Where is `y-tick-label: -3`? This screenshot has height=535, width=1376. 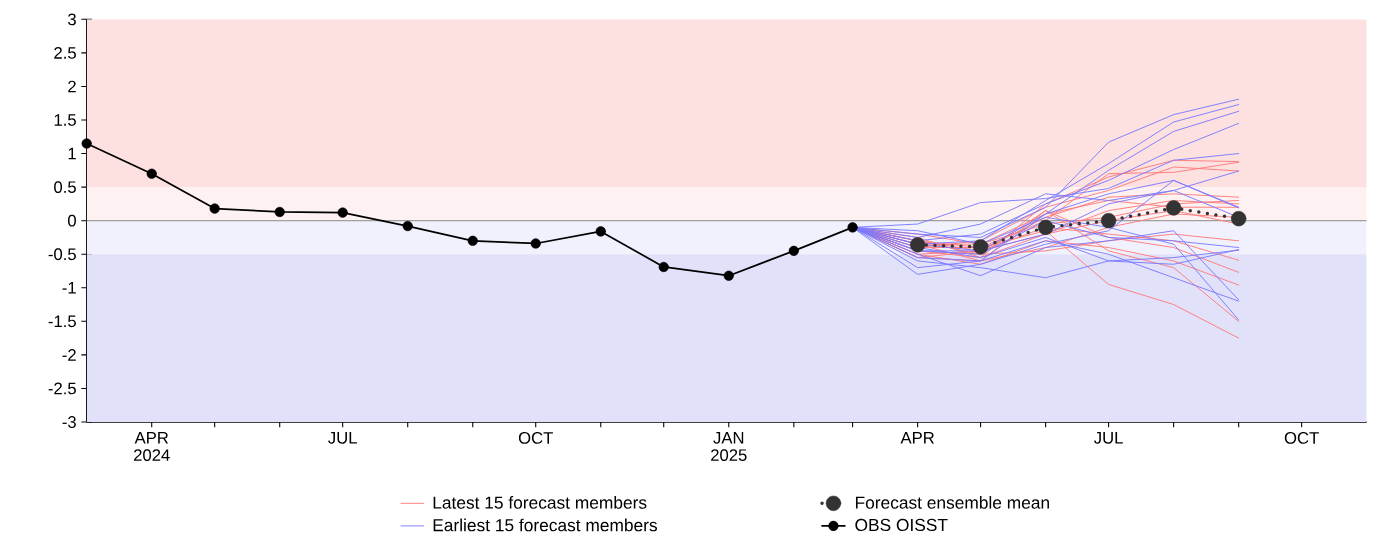
y-tick-label: -3 is located at coordinates (69, 422).